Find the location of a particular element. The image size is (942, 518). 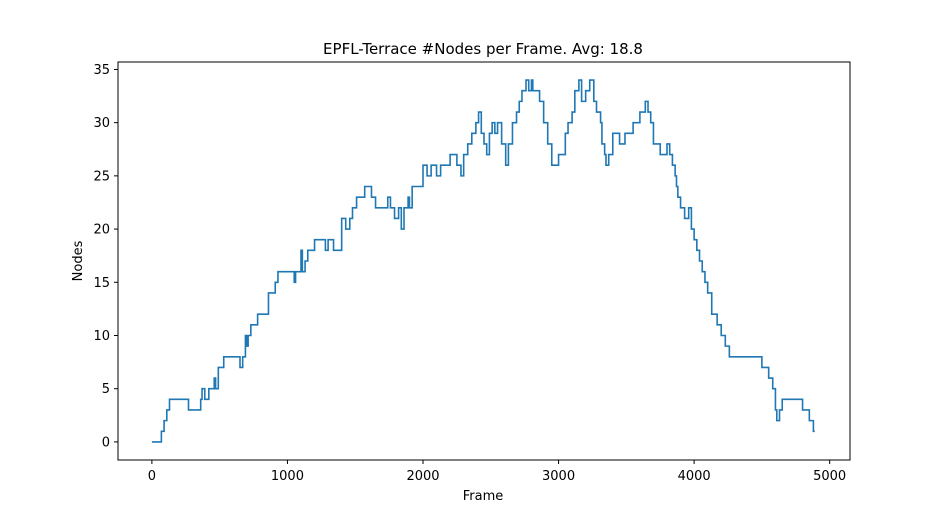

y-axis-label: Nodes is located at coordinates (78, 260).